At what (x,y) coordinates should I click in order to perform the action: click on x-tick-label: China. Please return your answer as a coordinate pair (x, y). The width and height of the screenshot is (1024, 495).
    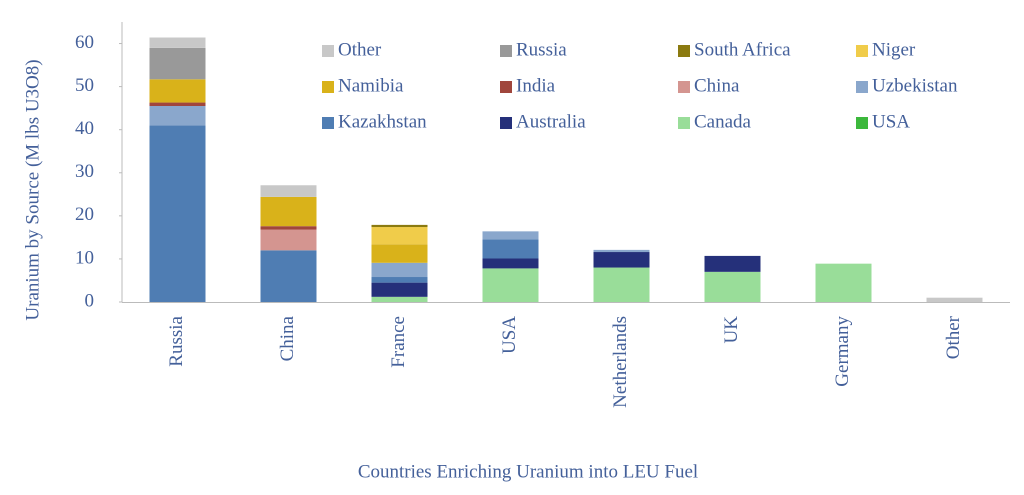
    Looking at the image, I should click on (287, 338).